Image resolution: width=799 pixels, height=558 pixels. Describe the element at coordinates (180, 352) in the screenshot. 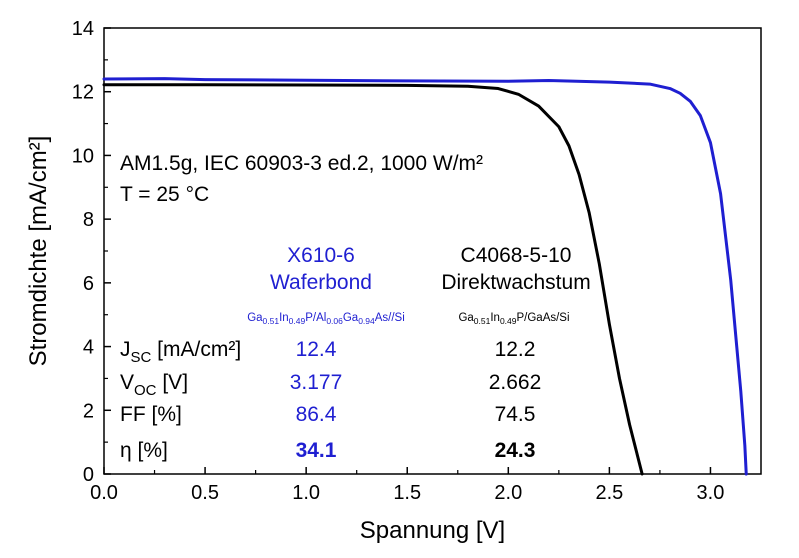

I see `param-label: JSC [mA/cm²]` at that location.